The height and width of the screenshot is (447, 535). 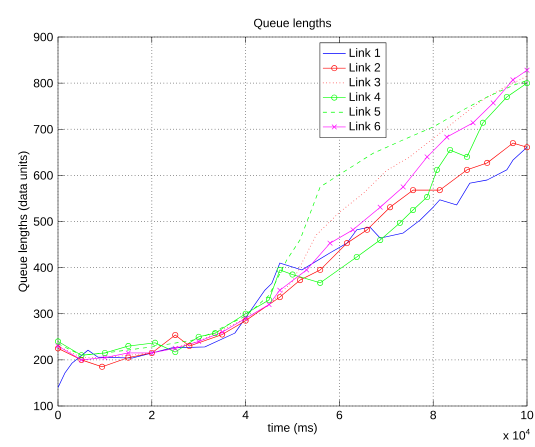 What do you see at coordinates (245, 414) in the screenshot?
I see `x-tick-label: 4` at bounding box center [245, 414].